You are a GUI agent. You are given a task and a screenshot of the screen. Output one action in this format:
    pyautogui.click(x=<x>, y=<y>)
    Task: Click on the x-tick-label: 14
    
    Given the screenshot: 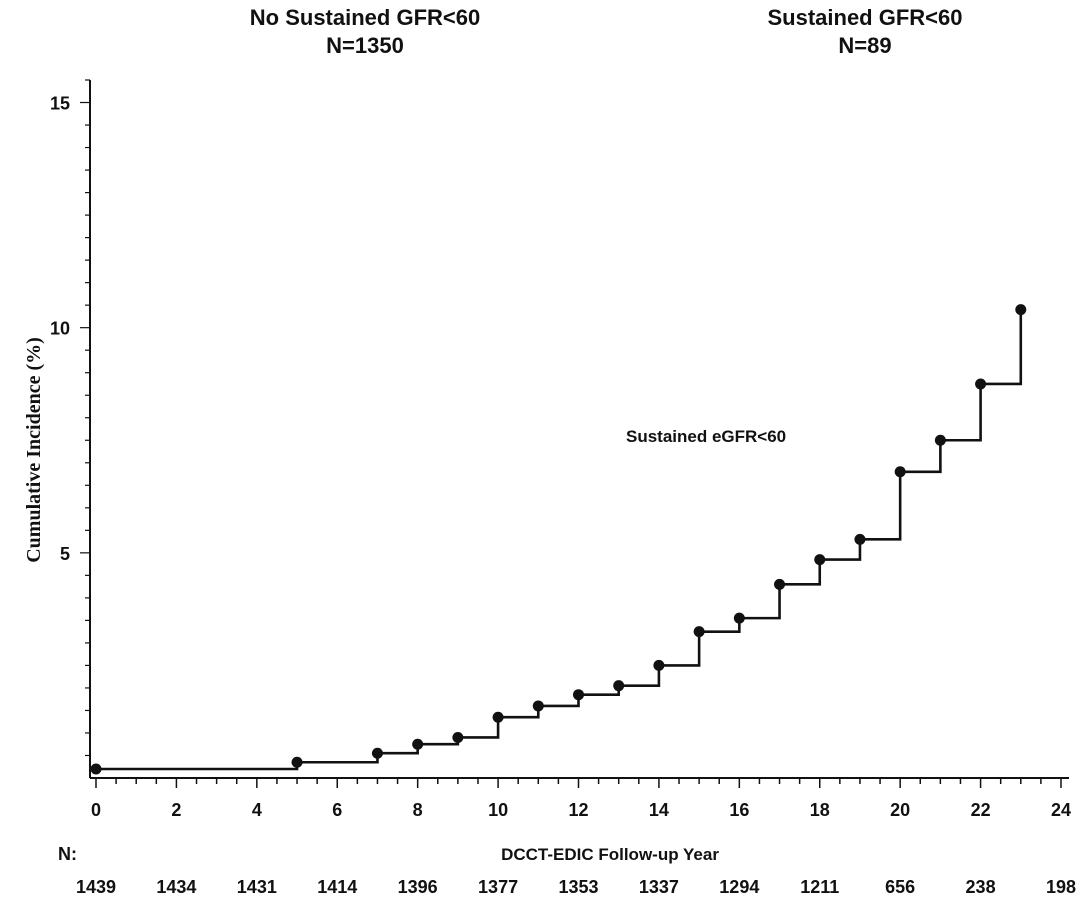 What is the action you would take?
    pyautogui.click(x=659, y=810)
    